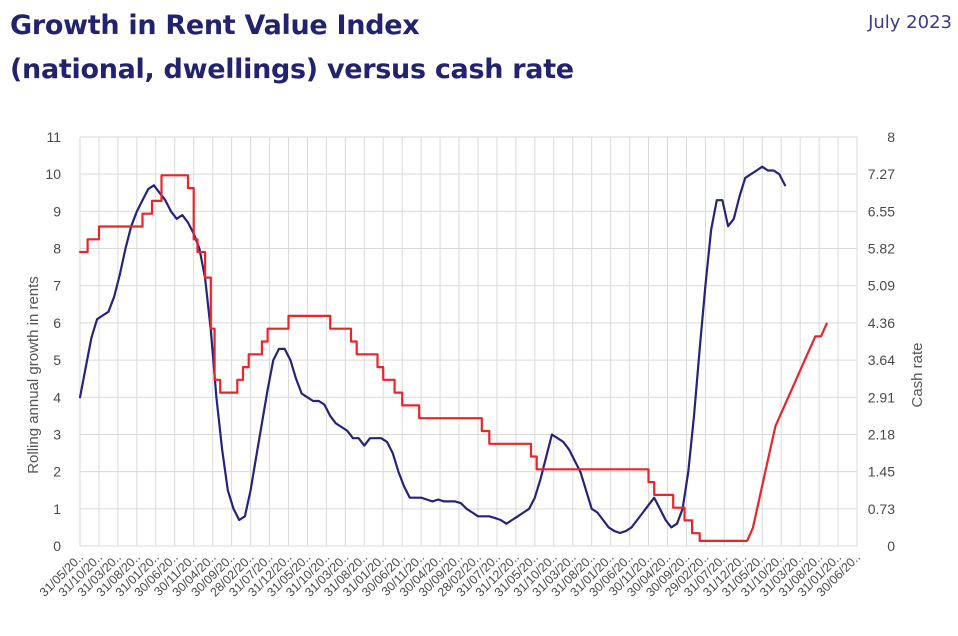 This screenshot has height=636, width=958. Describe the element at coordinates (53, 174) in the screenshot. I see `y-tick-label: 10` at that location.